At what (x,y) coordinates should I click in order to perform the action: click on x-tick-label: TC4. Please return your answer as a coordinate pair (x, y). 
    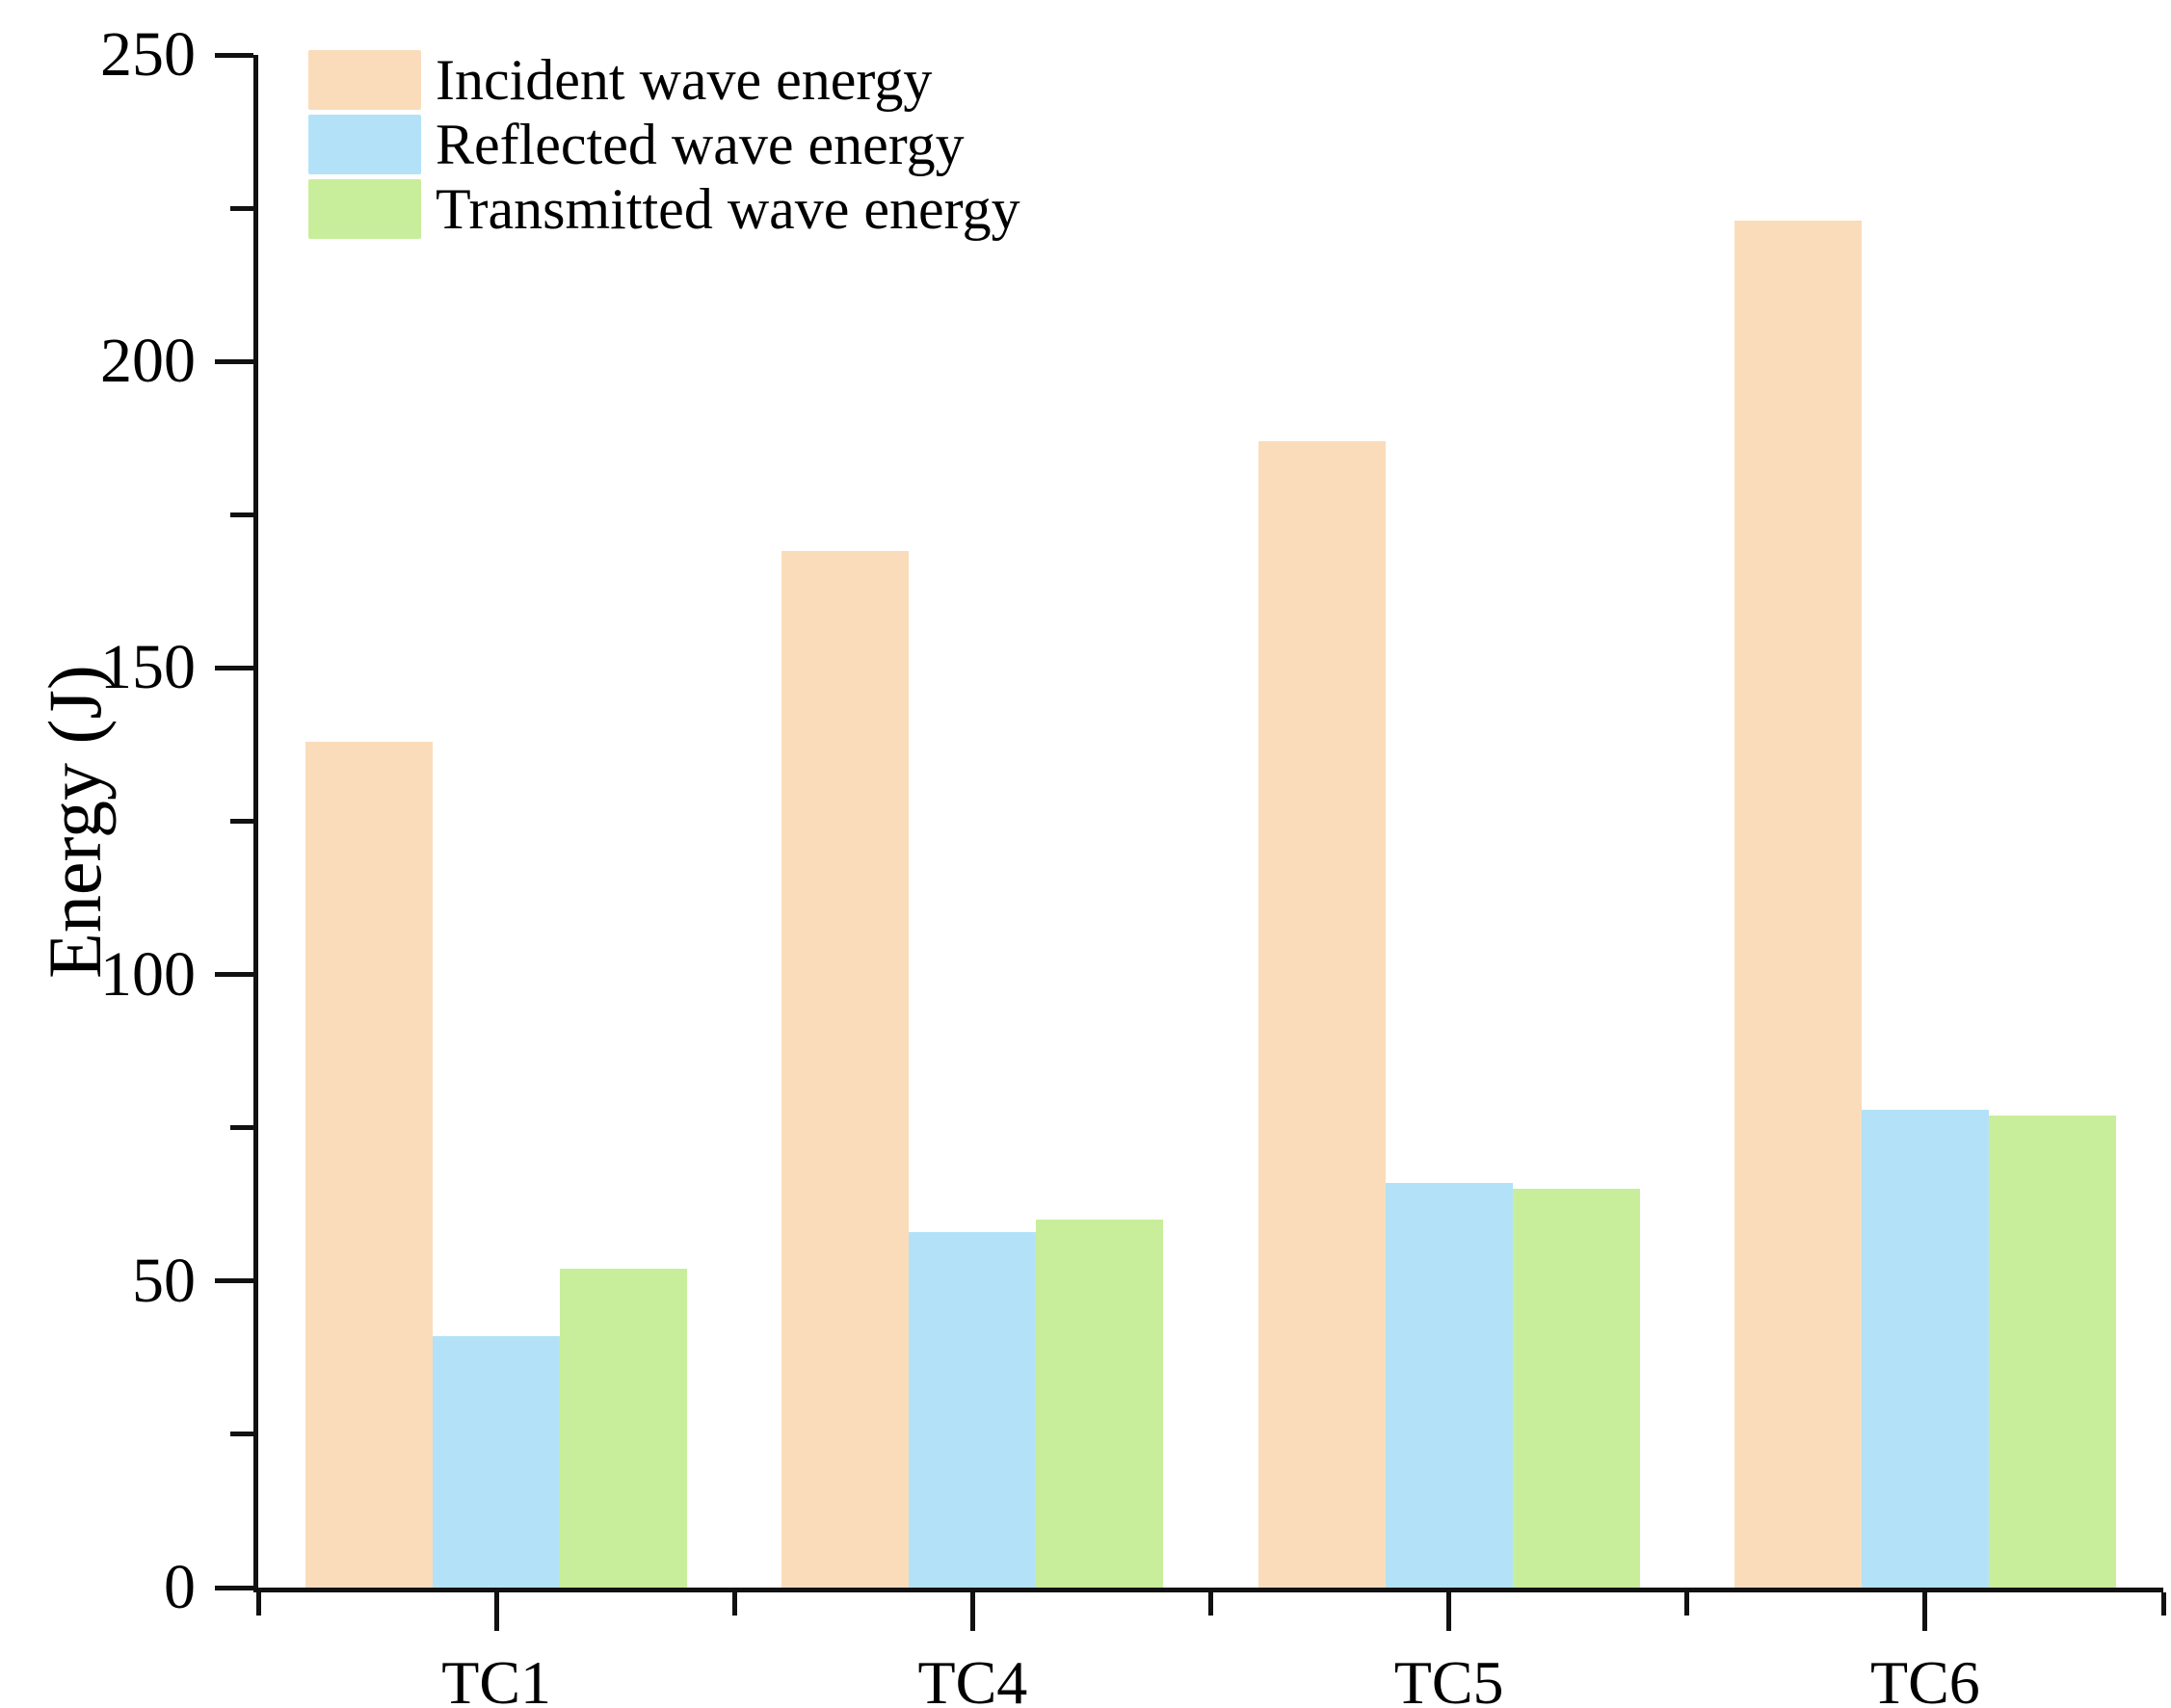
    Looking at the image, I should click on (973, 1678).